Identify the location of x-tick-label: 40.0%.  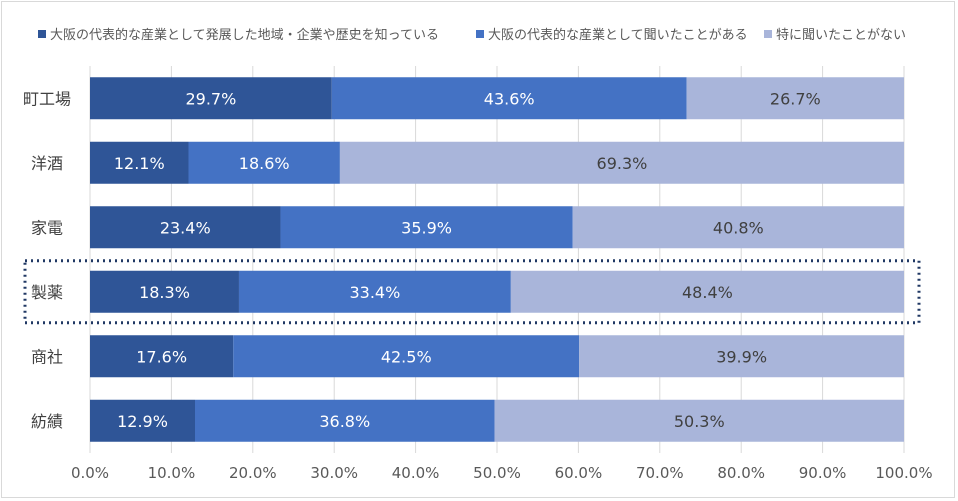
(416, 473).